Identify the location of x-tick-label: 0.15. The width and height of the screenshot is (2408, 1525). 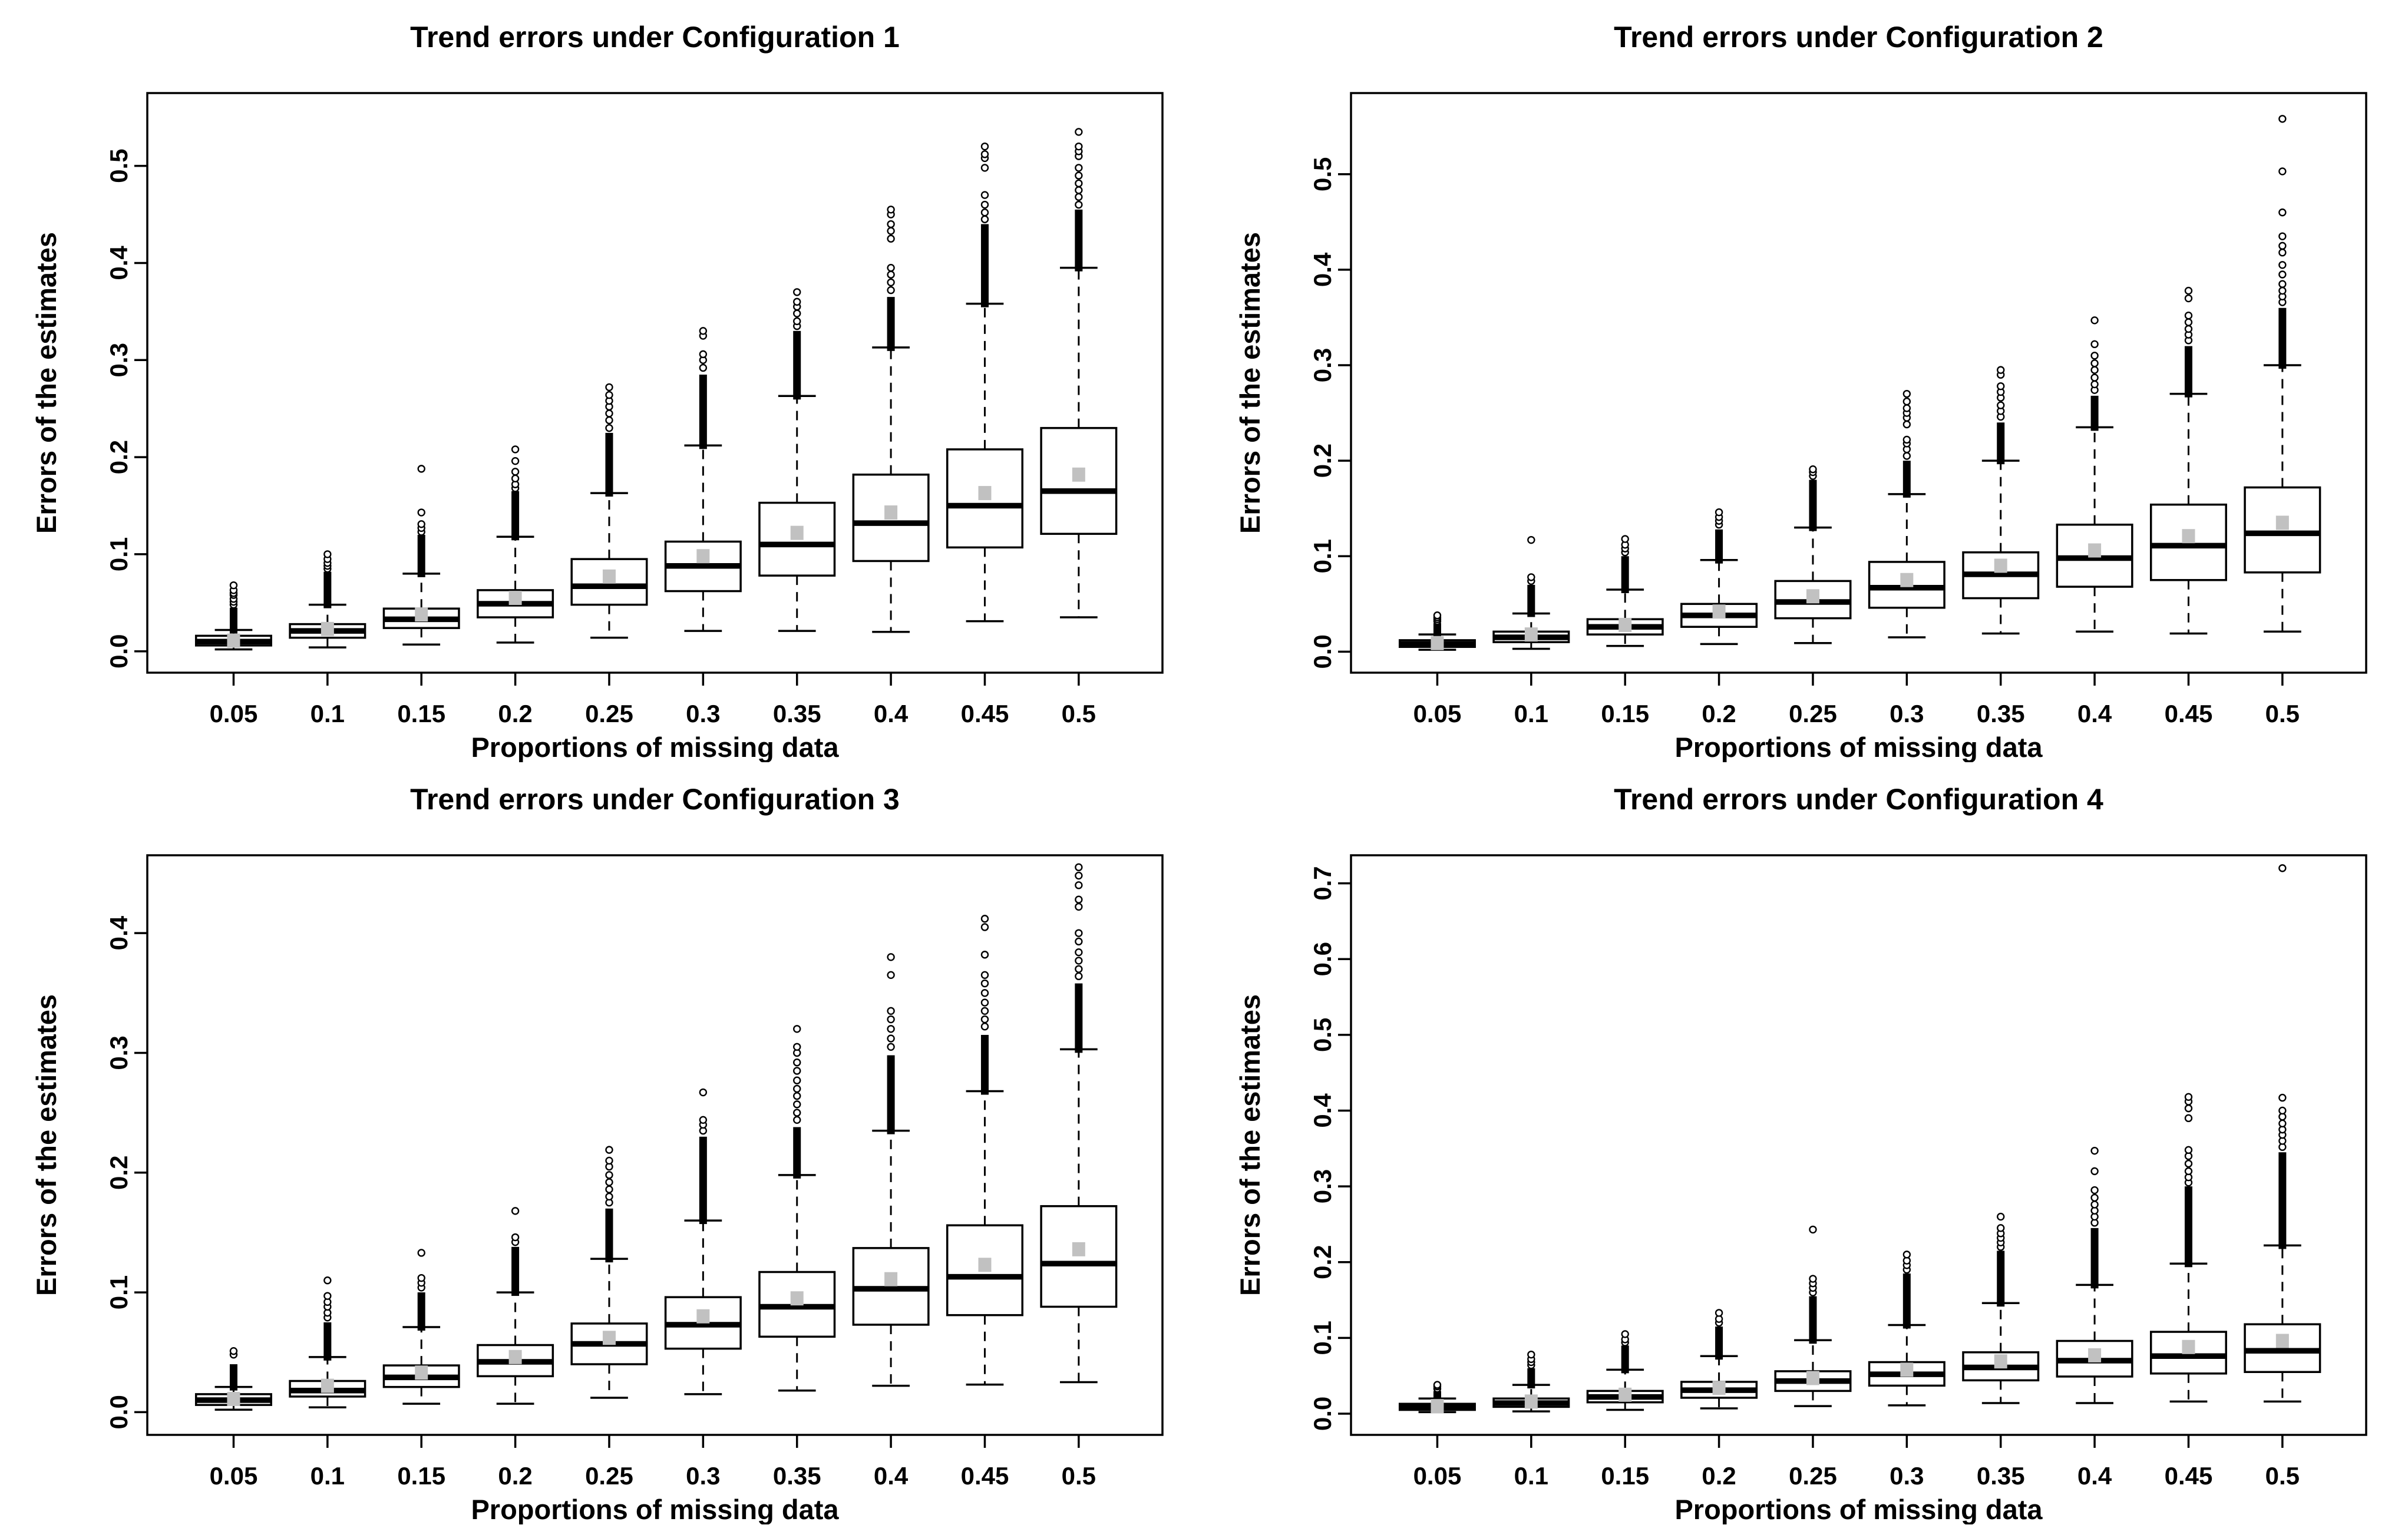
(1625, 713).